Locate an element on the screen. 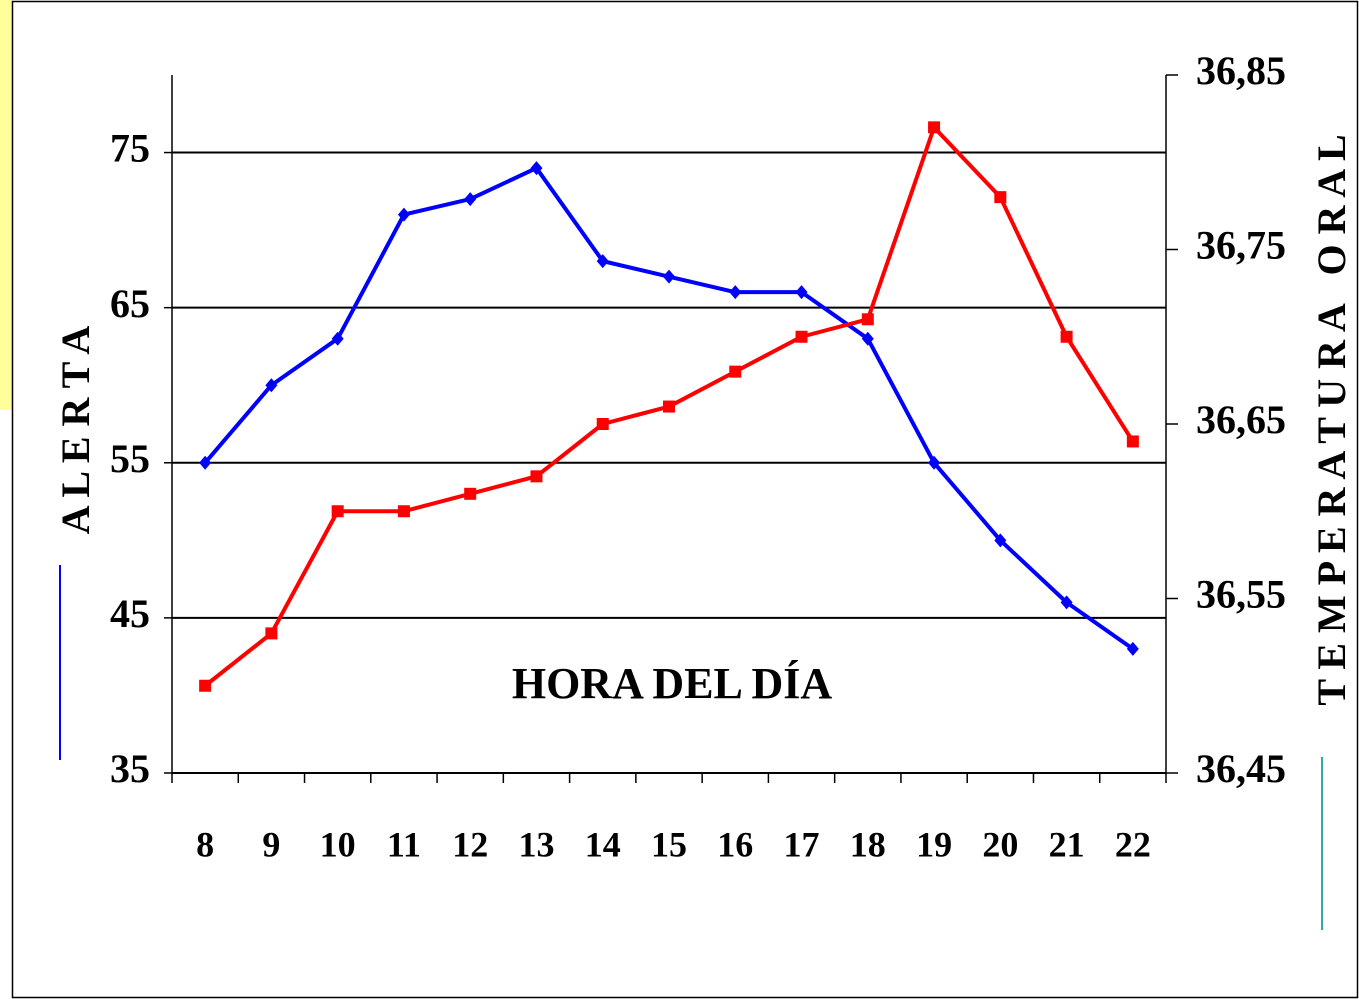 The height and width of the screenshot is (999, 1359). y2-tick-label: 36,85 is located at coordinates (1241, 70).